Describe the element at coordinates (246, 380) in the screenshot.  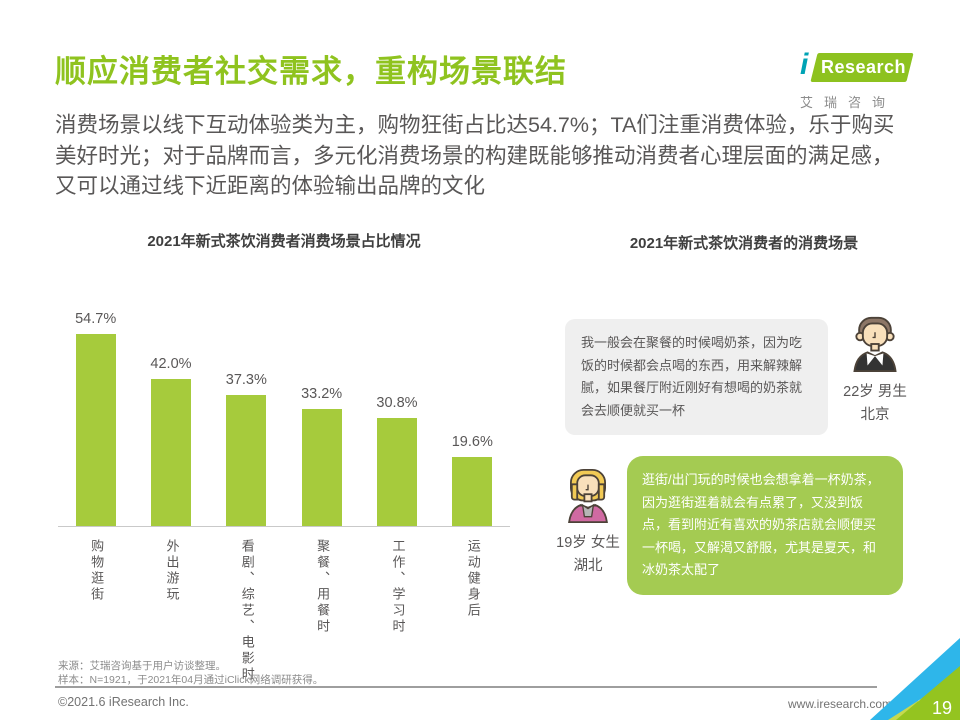
I see `bar-value-label: 37.3%` at that location.